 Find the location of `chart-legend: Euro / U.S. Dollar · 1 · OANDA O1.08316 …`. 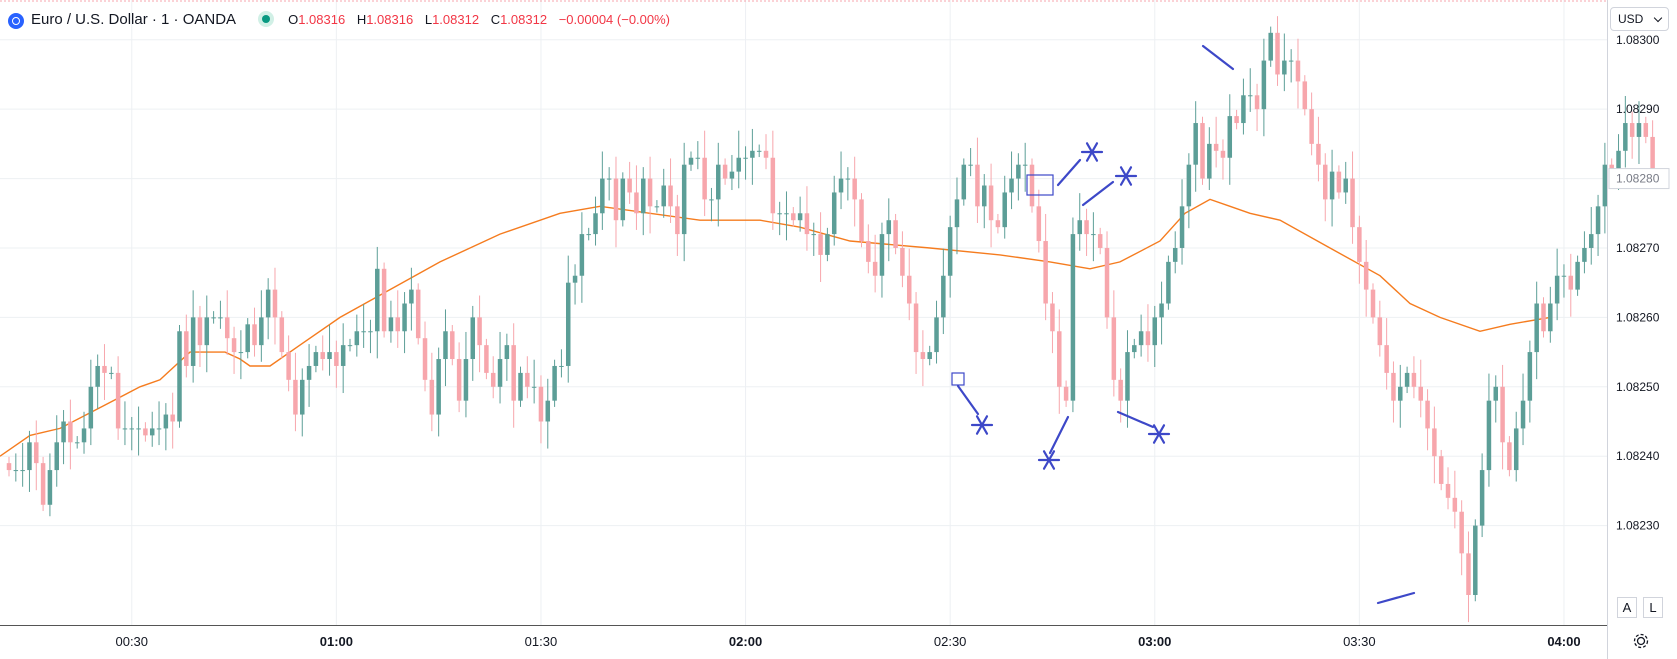

chart-legend: Euro / U.S. Dollar · 1 · OANDA O1.08316 … is located at coordinates (339, 19).